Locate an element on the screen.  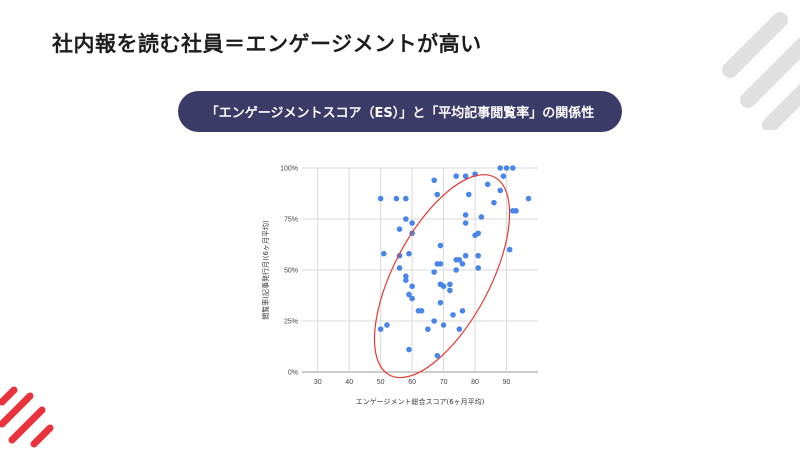
x-tick-label: 70 is located at coordinates (444, 382).